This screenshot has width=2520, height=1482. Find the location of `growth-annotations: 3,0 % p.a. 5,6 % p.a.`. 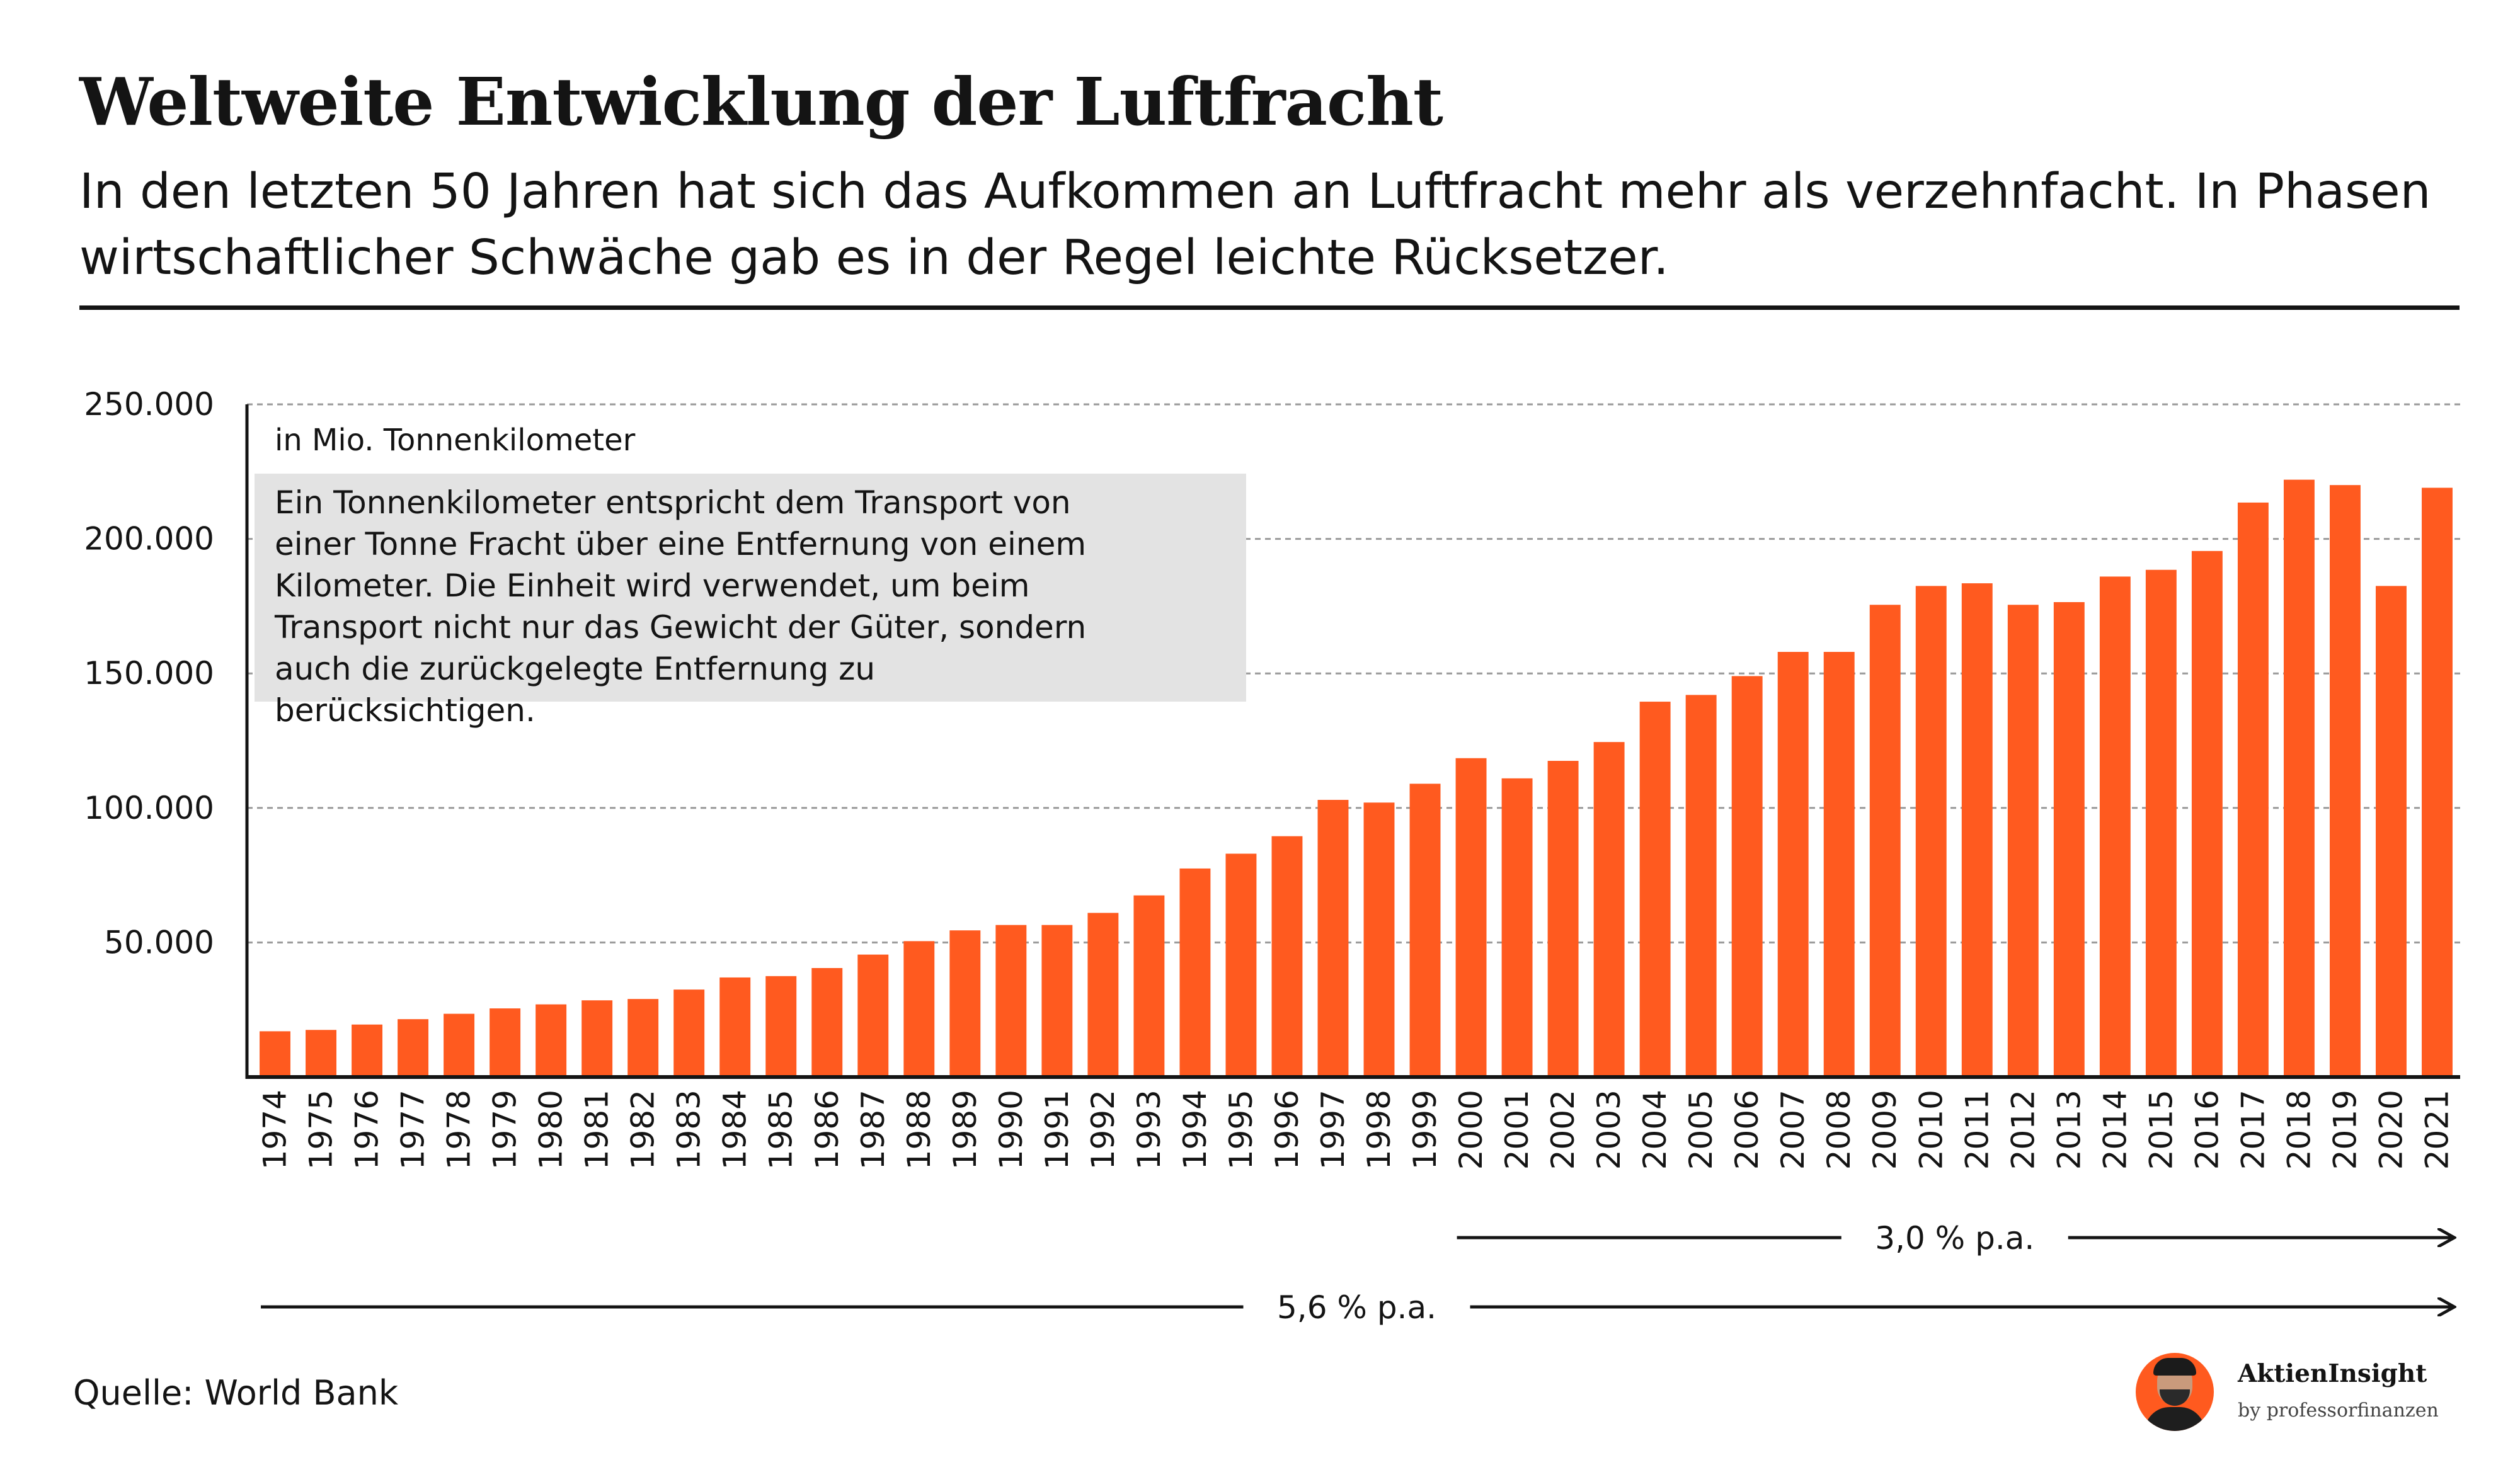

growth-annotations: 3,0 % p.a. 5,6 % p.a. is located at coordinates (1357, 1273).